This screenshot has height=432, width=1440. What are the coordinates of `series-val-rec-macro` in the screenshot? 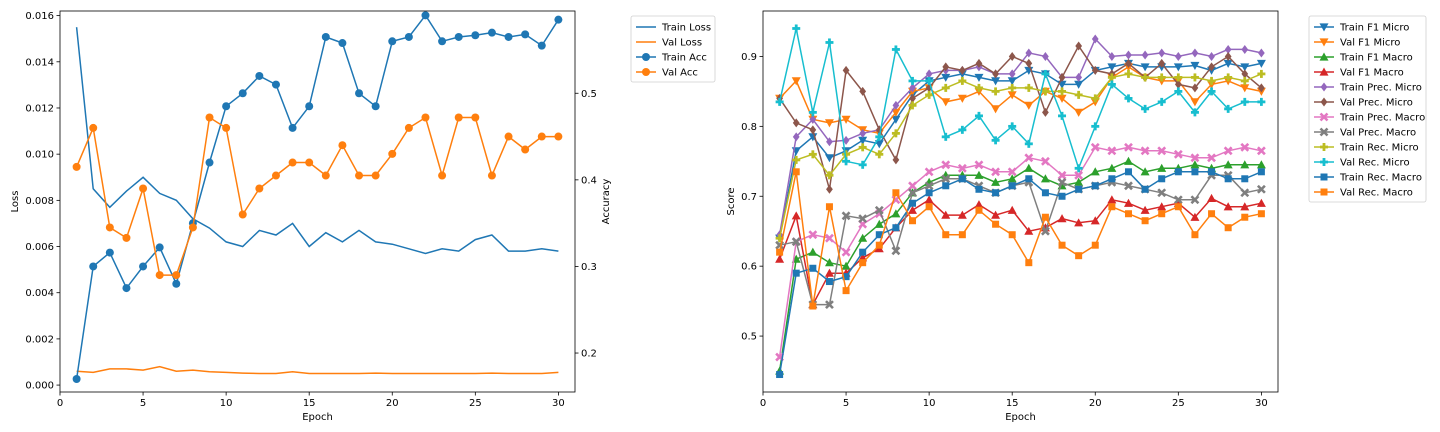 It's located at (1020, 239).